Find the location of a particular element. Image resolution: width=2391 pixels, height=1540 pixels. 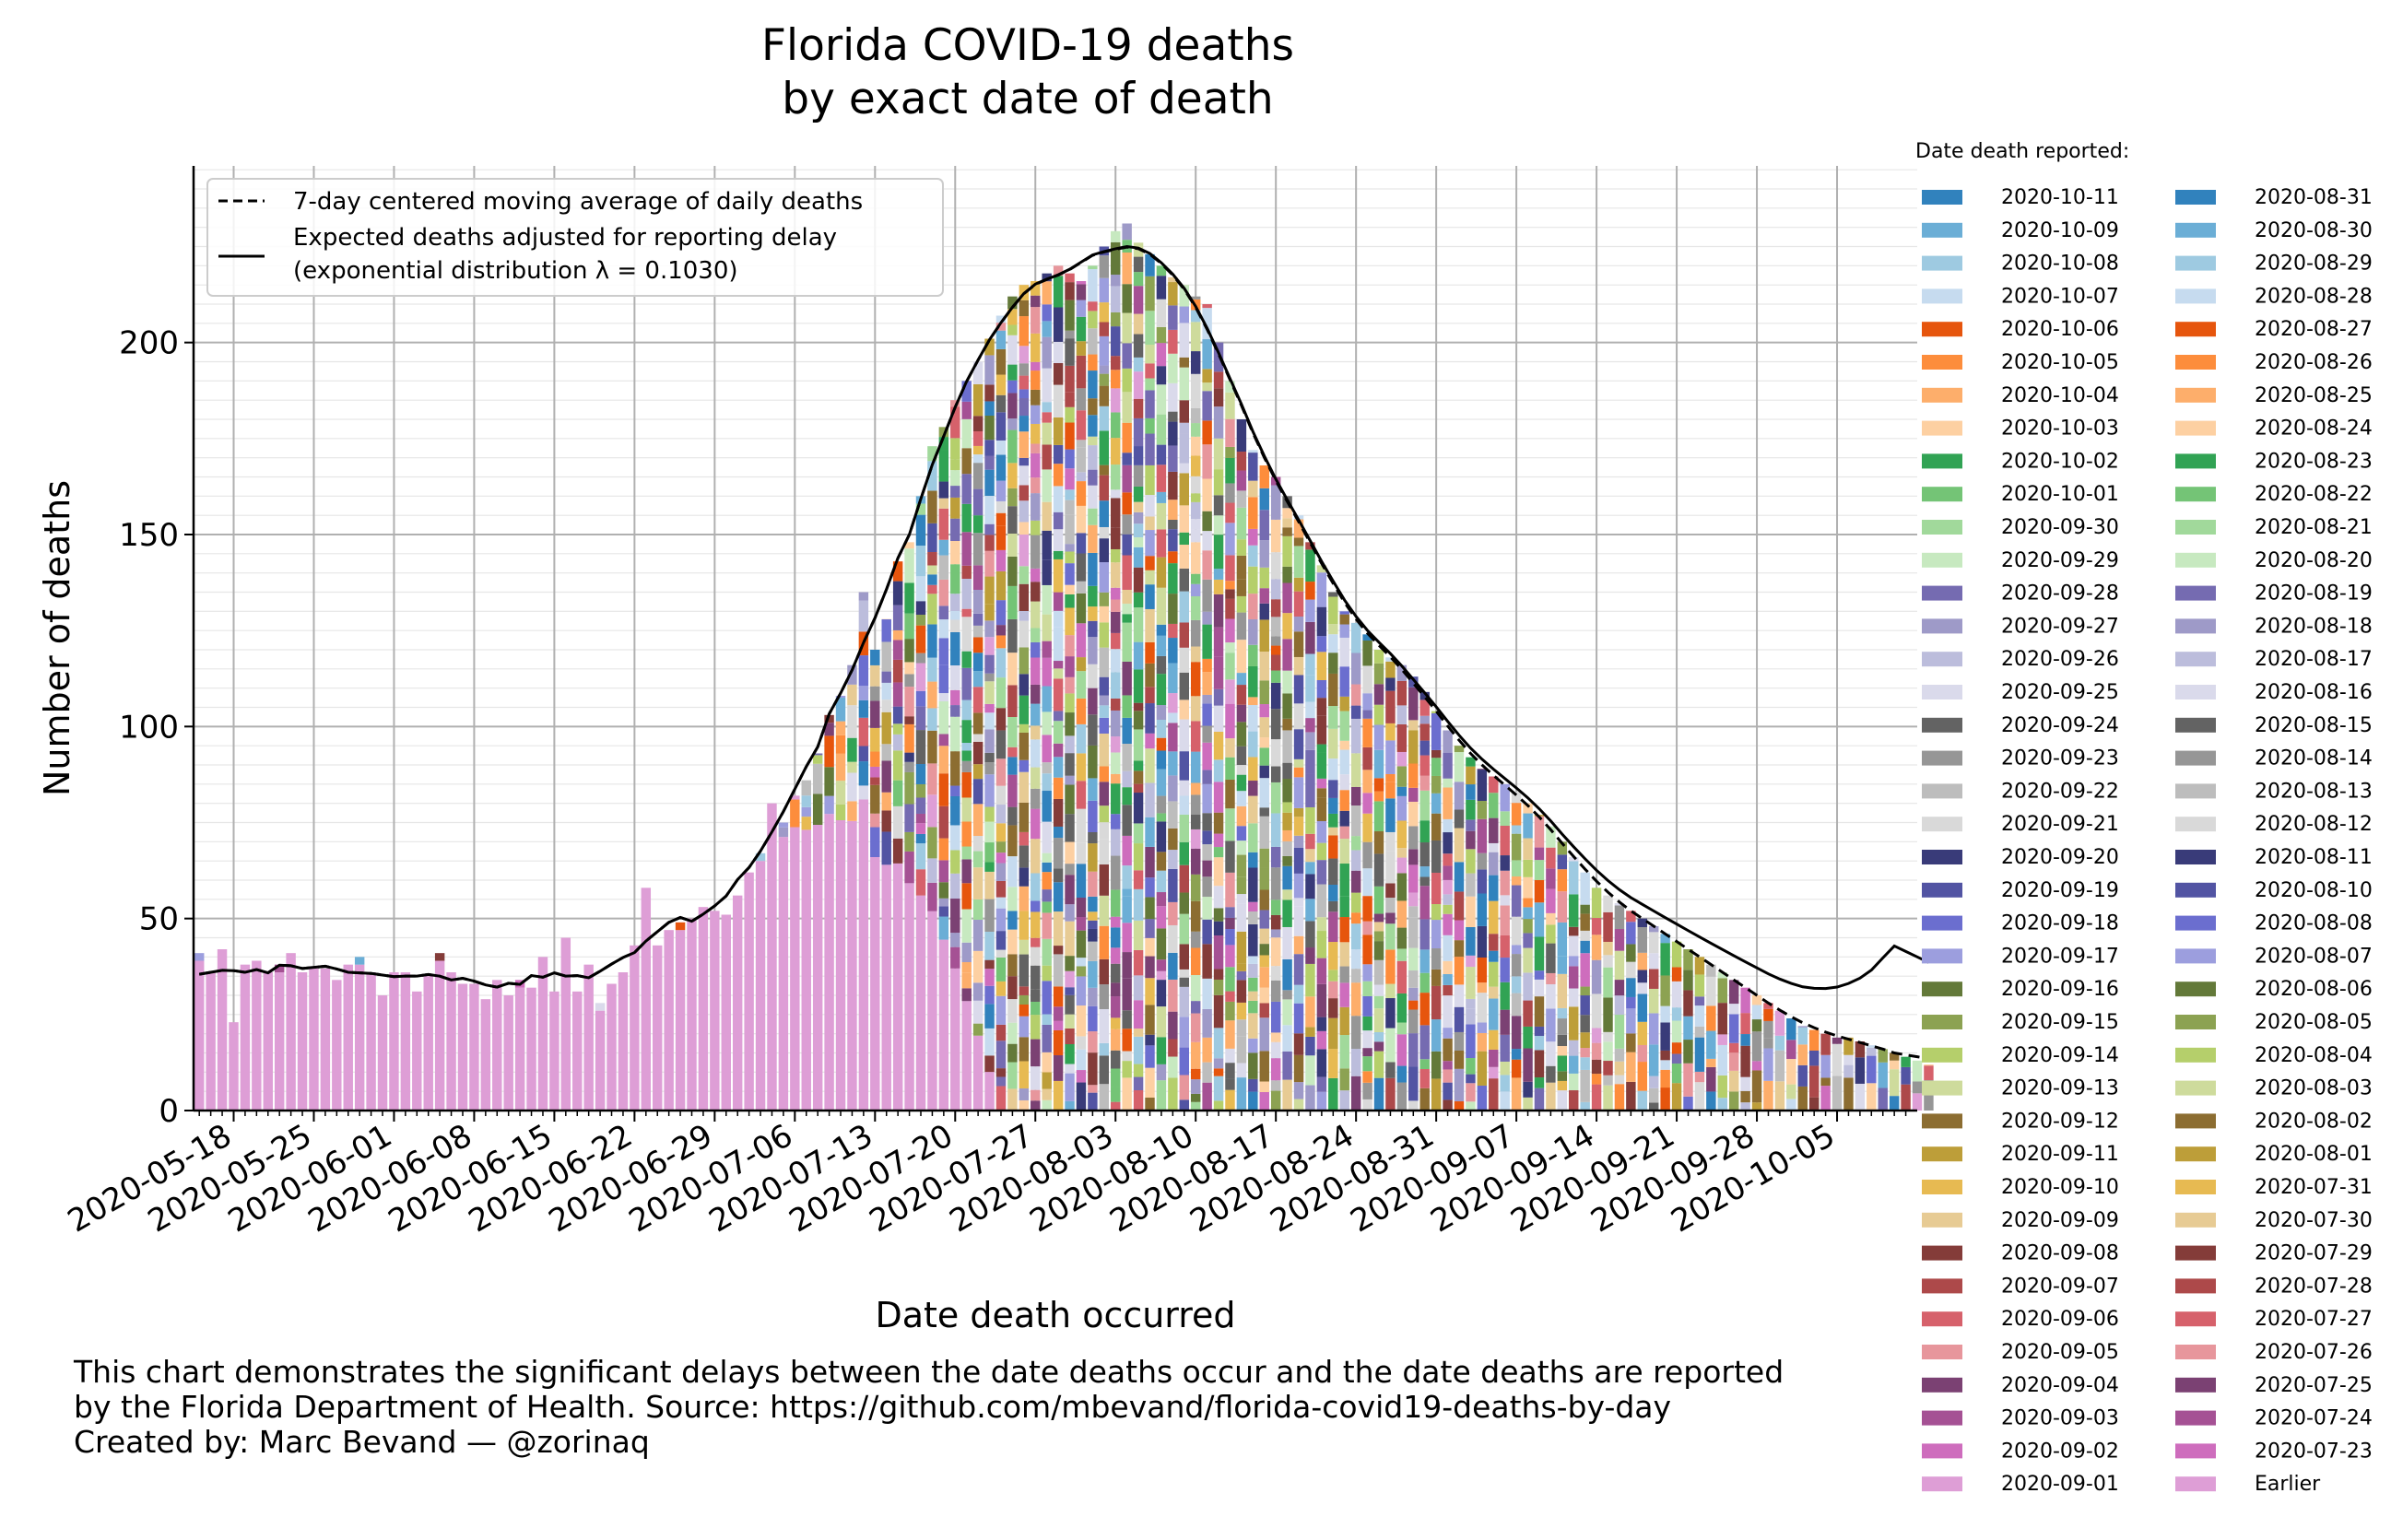

chart-subtitle: by exact date of death is located at coordinates (1028, 99).